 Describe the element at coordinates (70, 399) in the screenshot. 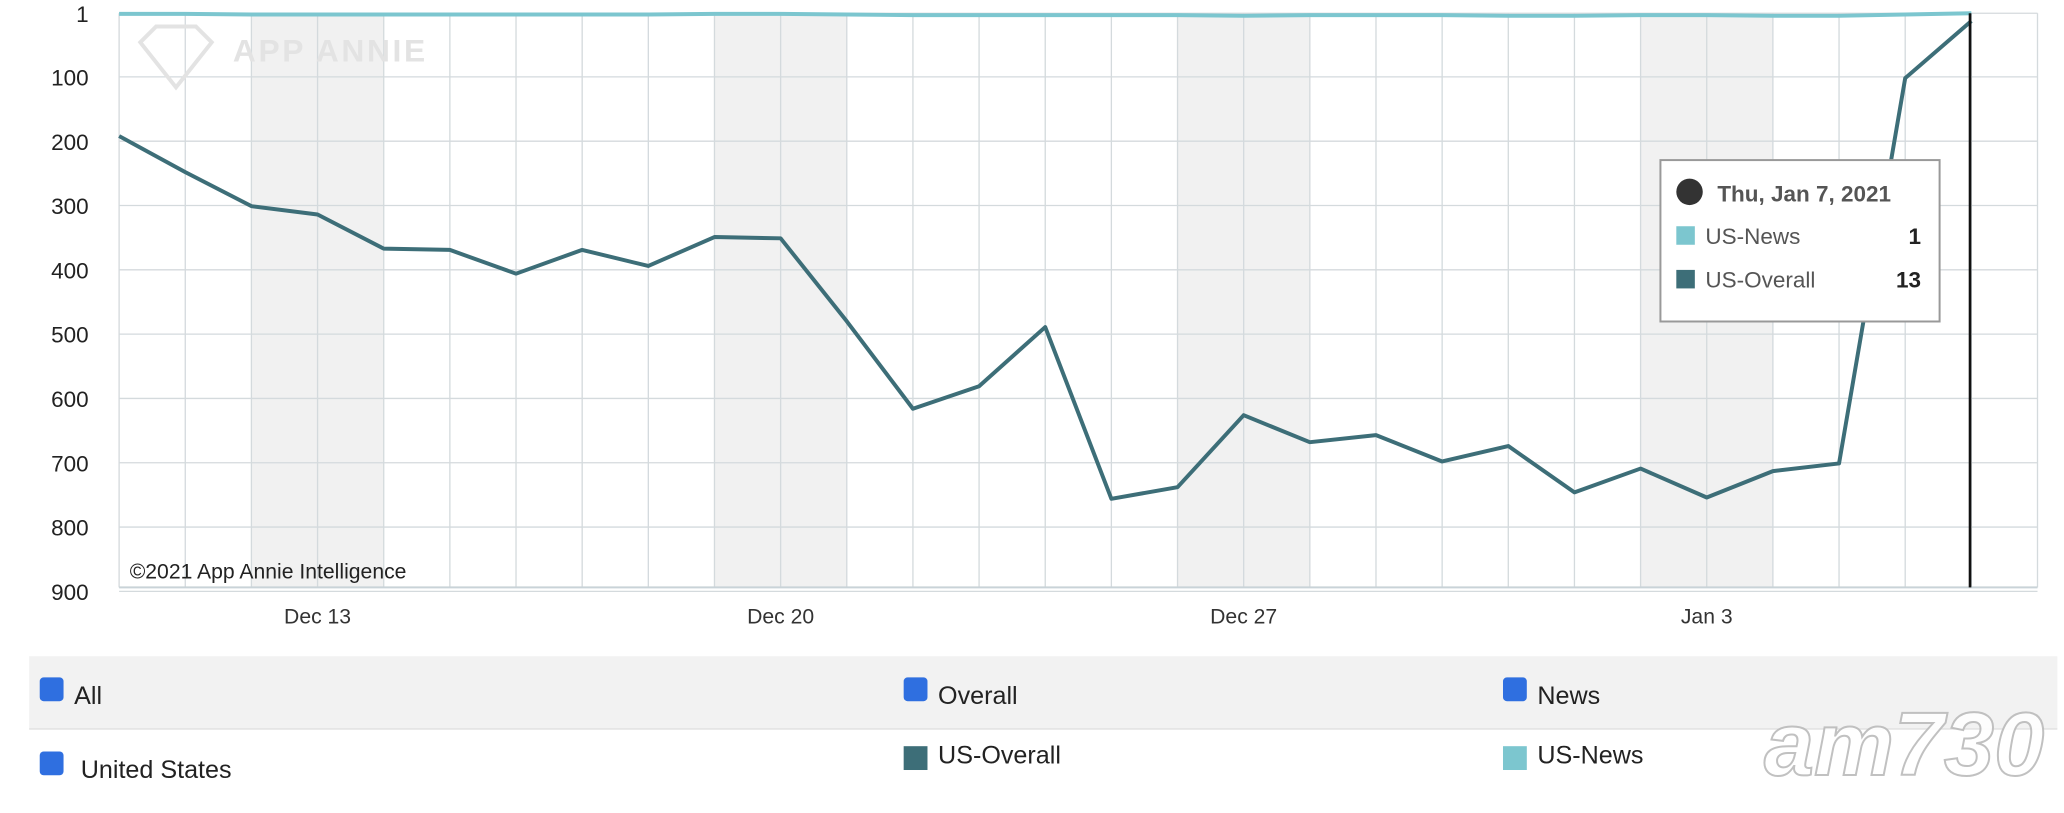

I see `y-tick-label: 600` at that location.